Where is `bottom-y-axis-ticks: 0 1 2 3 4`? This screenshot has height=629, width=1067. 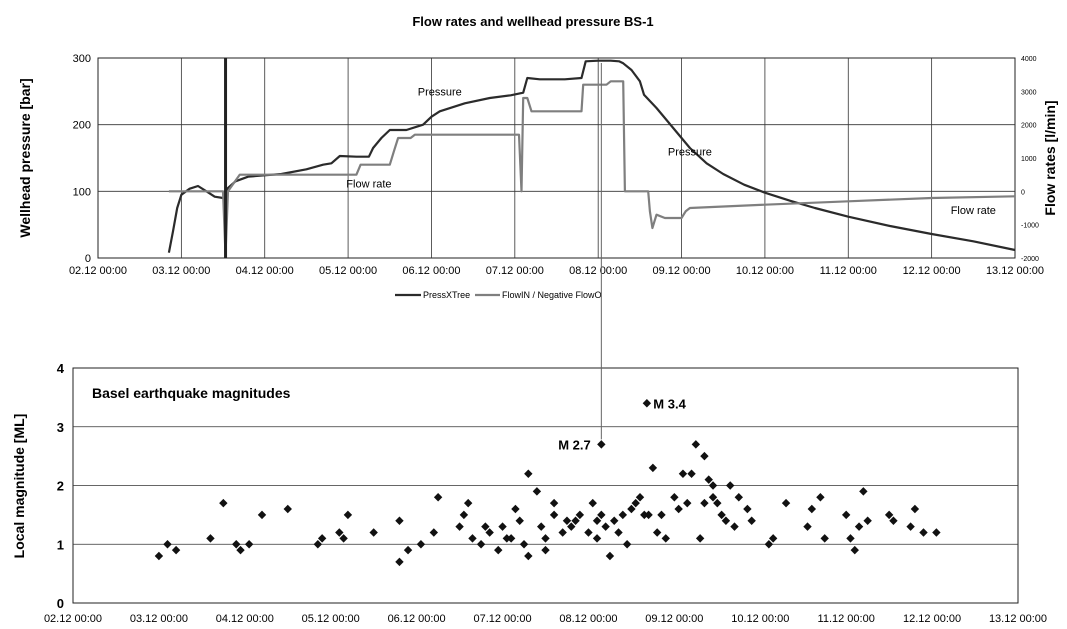
bottom-y-axis-ticks: 0 1 2 3 4 is located at coordinates (61, 486).